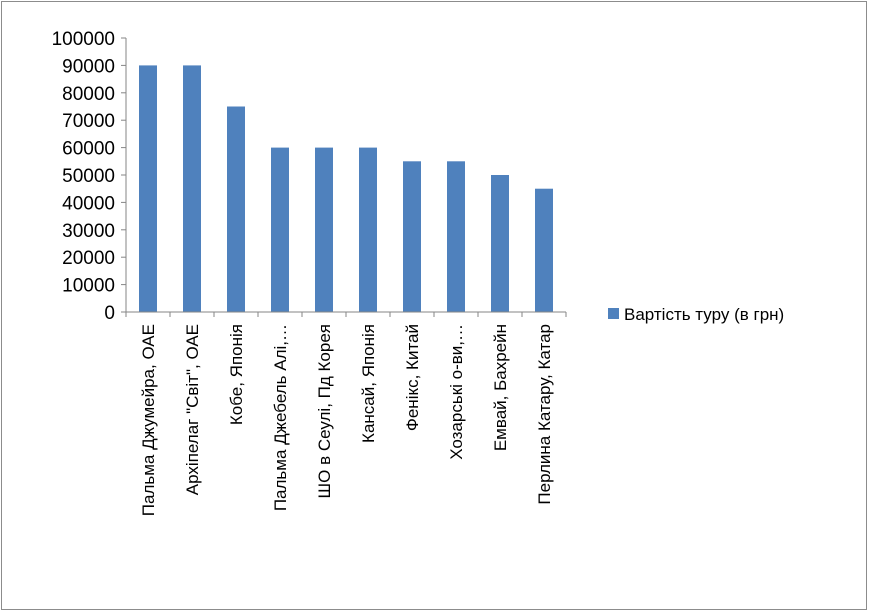  What do you see at coordinates (368, 383) in the screenshot?
I see `x-category-label: Кансай, Японія` at bounding box center [368, 383].